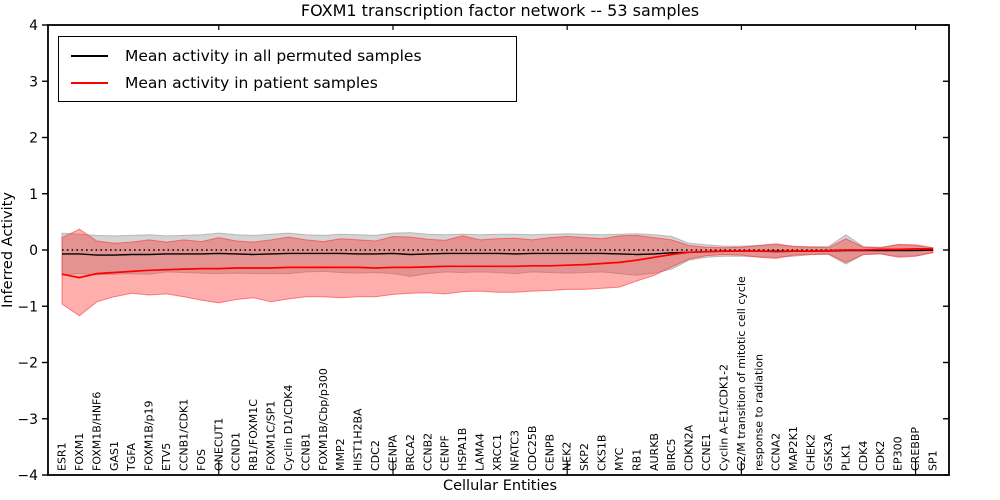 This screenshot has height=500, width=1000. Describe the element at coordinates (253, 435) in the screenshot. I see `x-category-label: RB1/FOXM1C` at that location.